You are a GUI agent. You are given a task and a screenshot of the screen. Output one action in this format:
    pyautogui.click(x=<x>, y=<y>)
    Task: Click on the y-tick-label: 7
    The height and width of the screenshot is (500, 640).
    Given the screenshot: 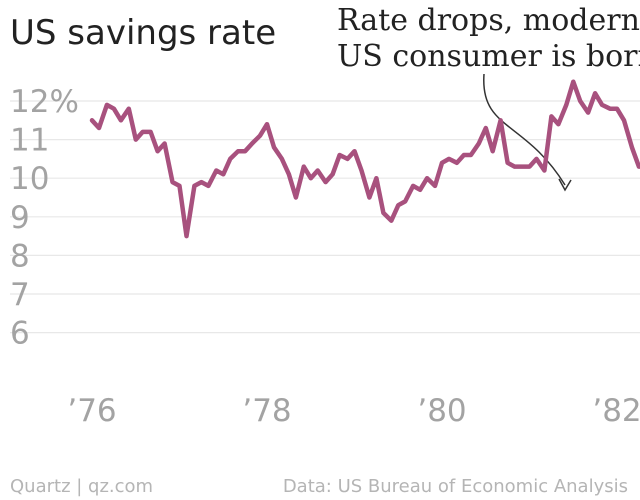 What is the action you would take?
    pyautogui.click(x=20, y=295)
    